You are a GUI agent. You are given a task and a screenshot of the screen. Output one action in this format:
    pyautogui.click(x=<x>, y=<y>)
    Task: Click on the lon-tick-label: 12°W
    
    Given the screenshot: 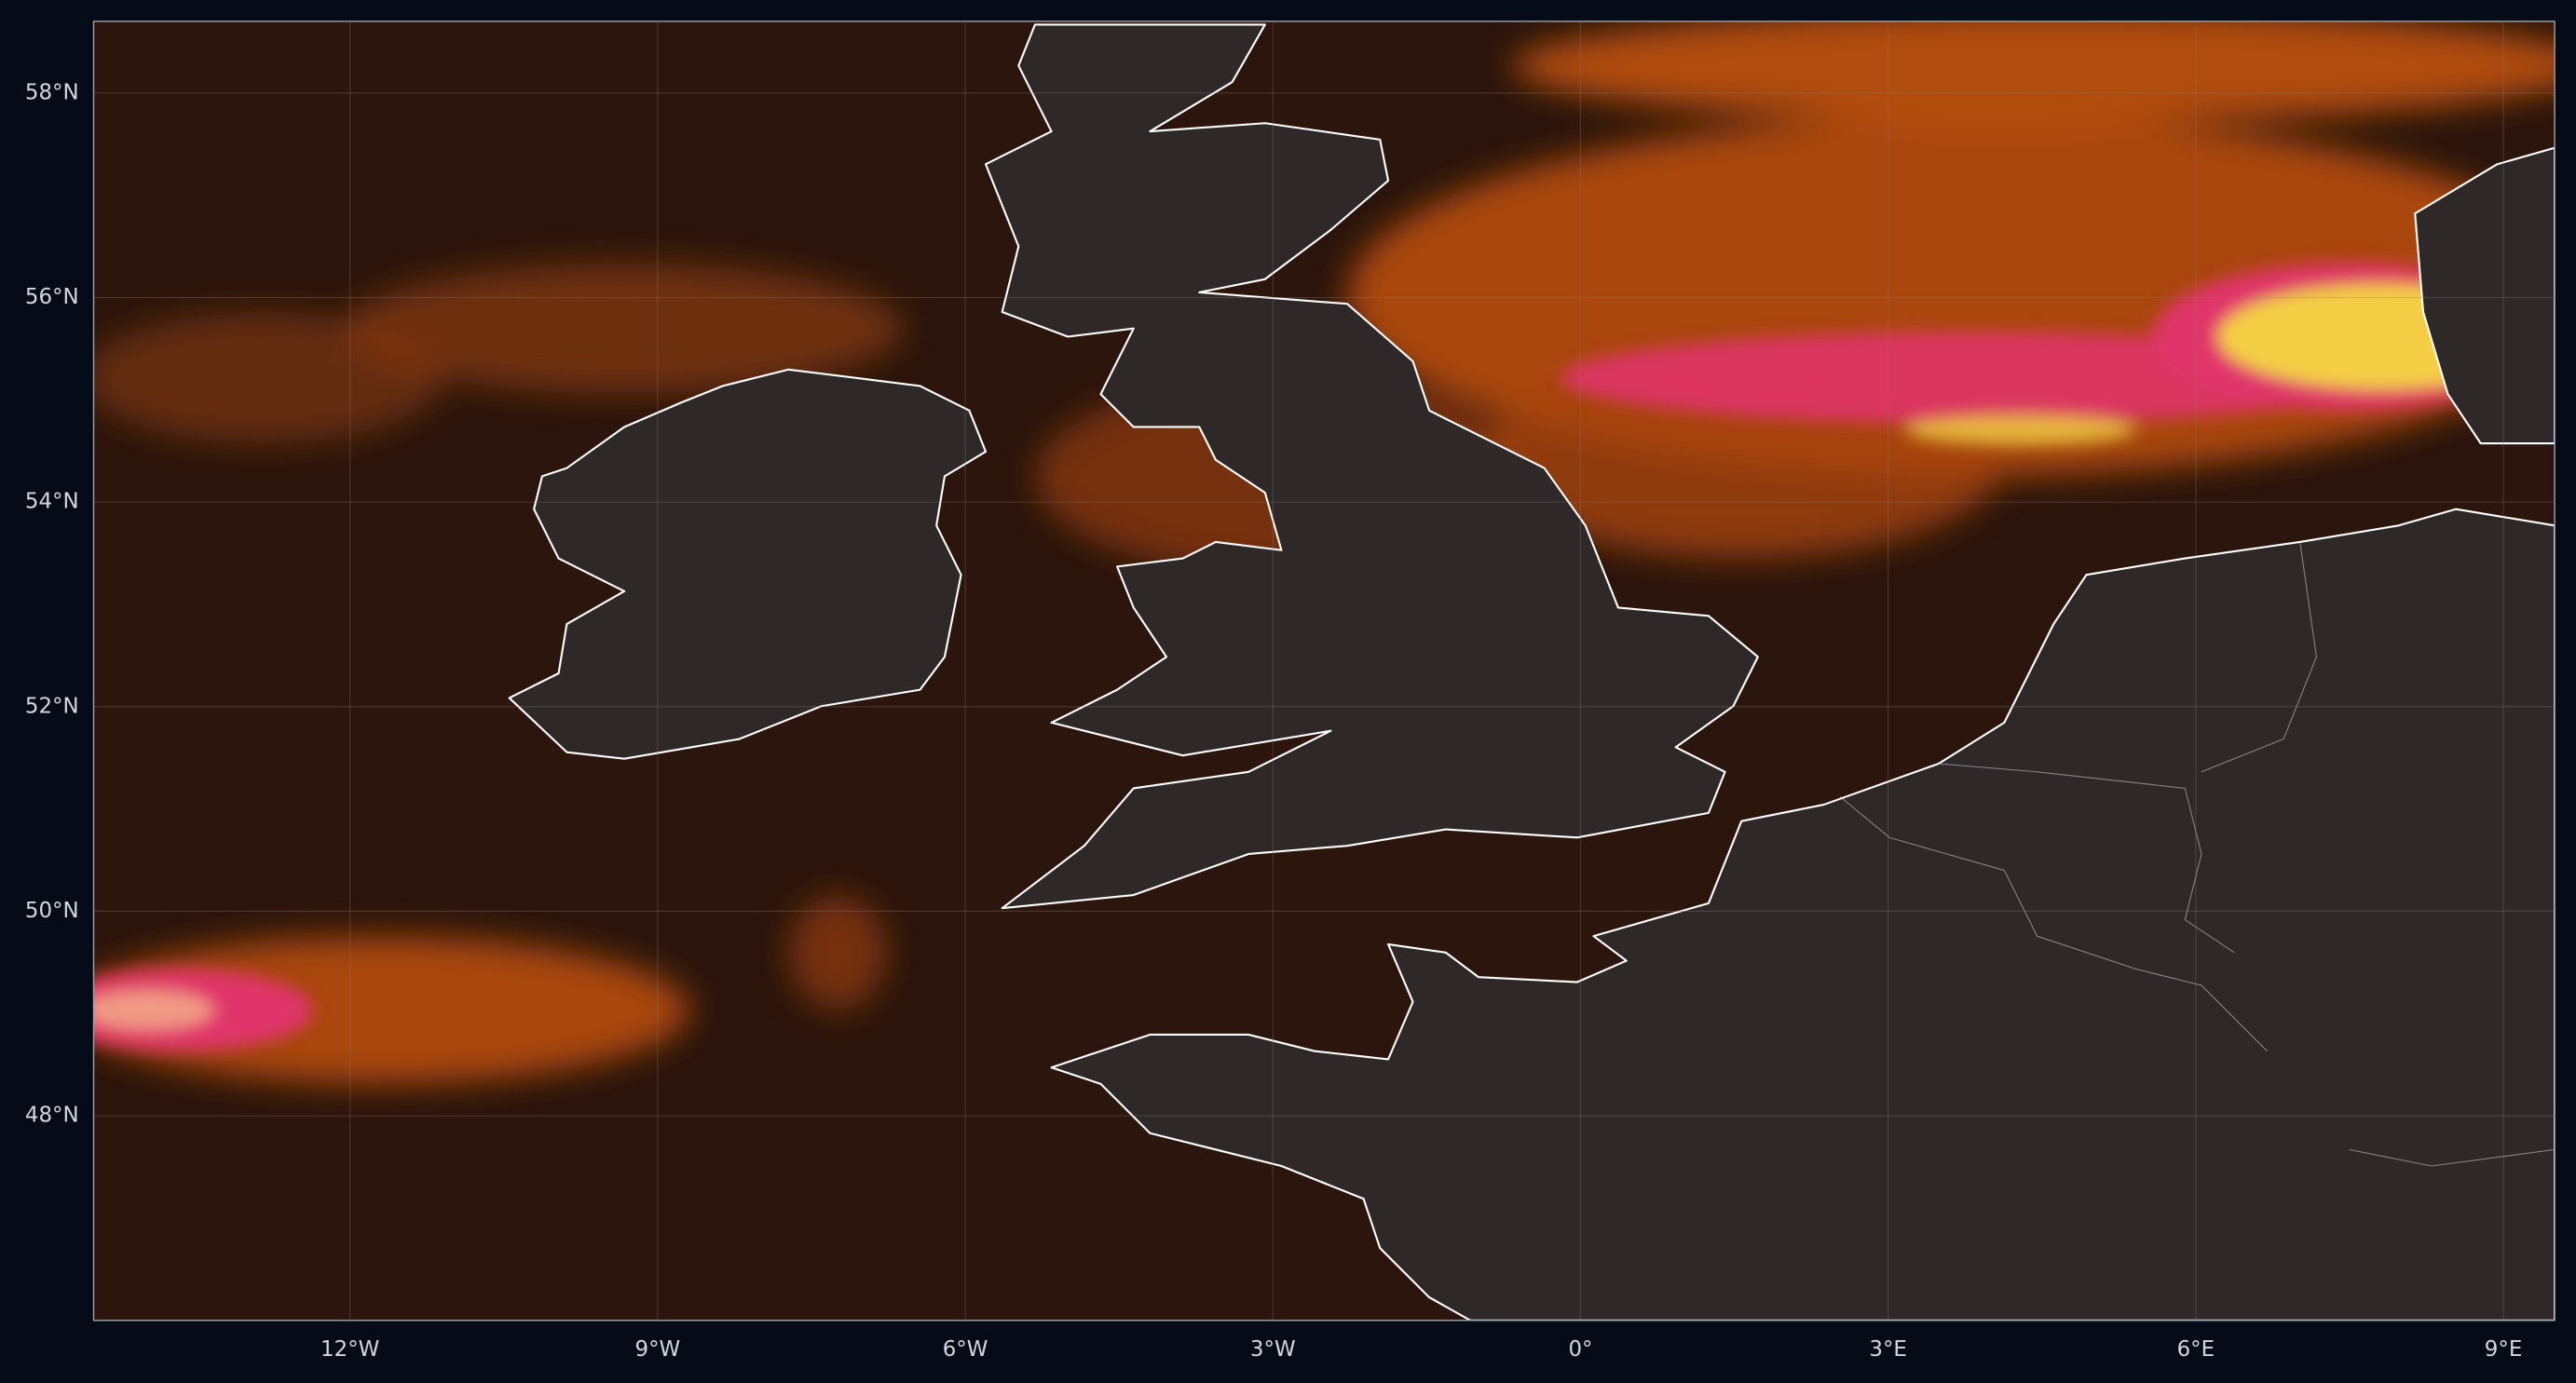 What is the action you would take?
    pyautogui.click(x=349, y=1349)
    